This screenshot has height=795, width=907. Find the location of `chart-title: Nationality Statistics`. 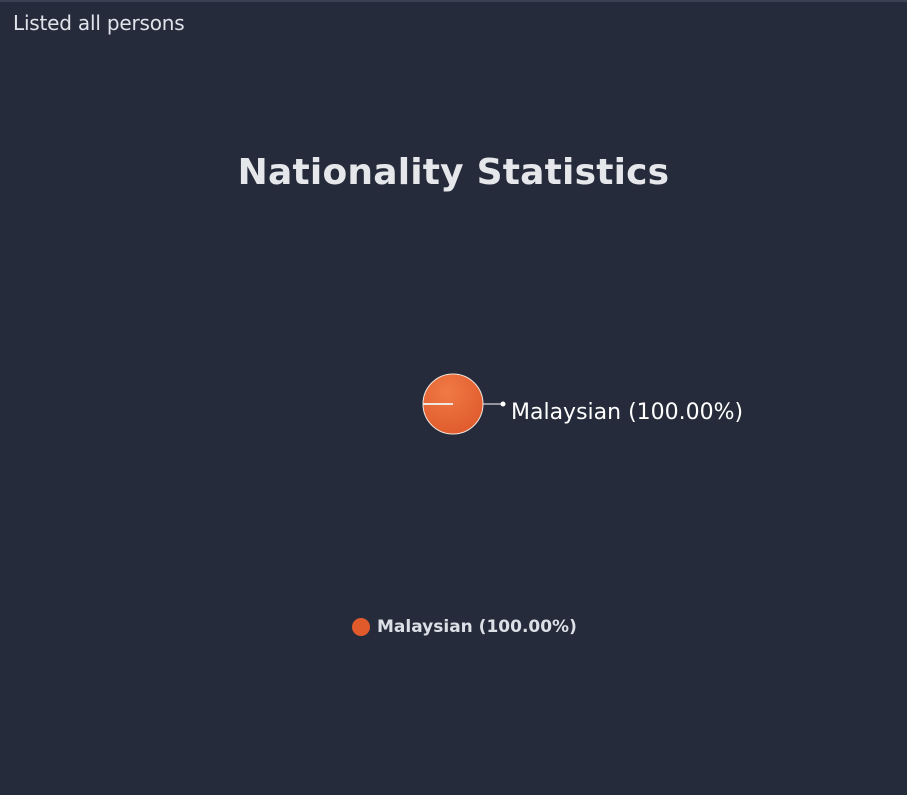

chart-title: Nationality Statistics is located at coordinates (453, 172).